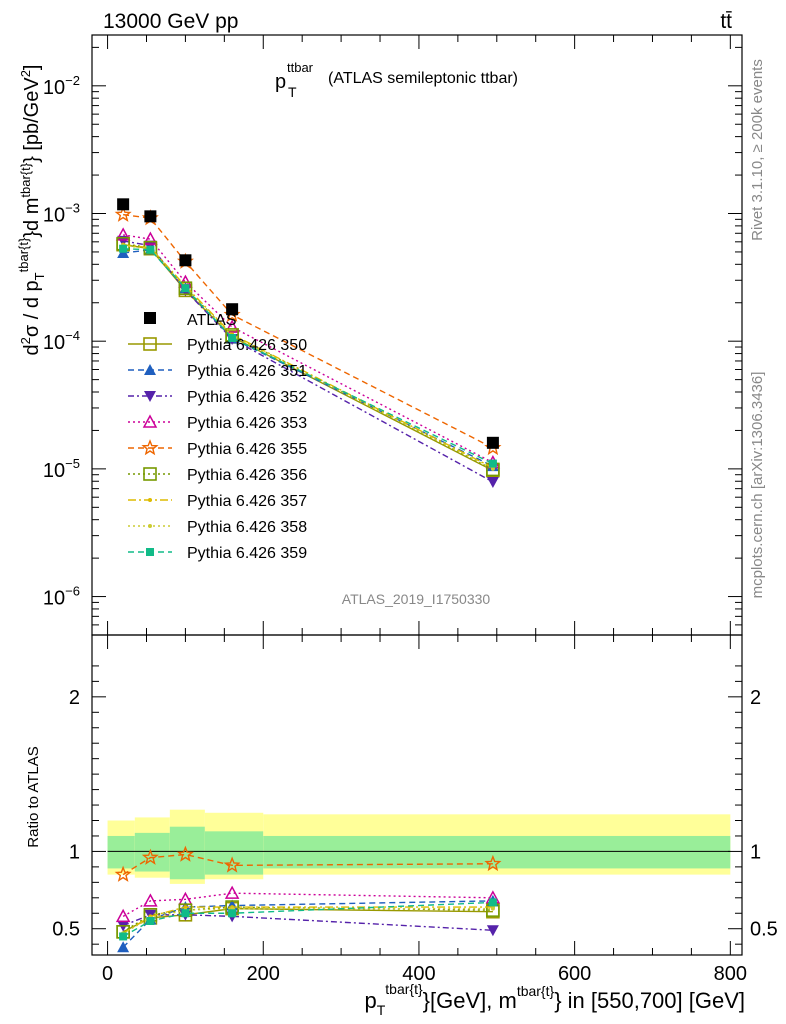 Image resolution: width=786 pixels, height=1024 pixels. I want to click on main-ytick-label-3: 10⁻³, so click(61, 213).